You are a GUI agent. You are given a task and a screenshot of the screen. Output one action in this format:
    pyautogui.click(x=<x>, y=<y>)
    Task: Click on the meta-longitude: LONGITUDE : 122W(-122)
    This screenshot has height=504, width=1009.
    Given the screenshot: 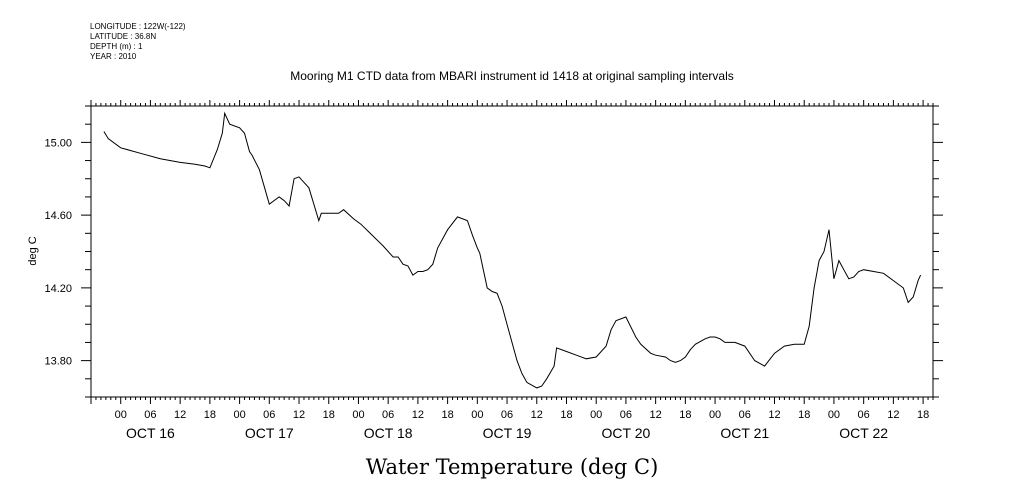 What is the action you would take?
    pyautogui.click(x=138, y=26)
    